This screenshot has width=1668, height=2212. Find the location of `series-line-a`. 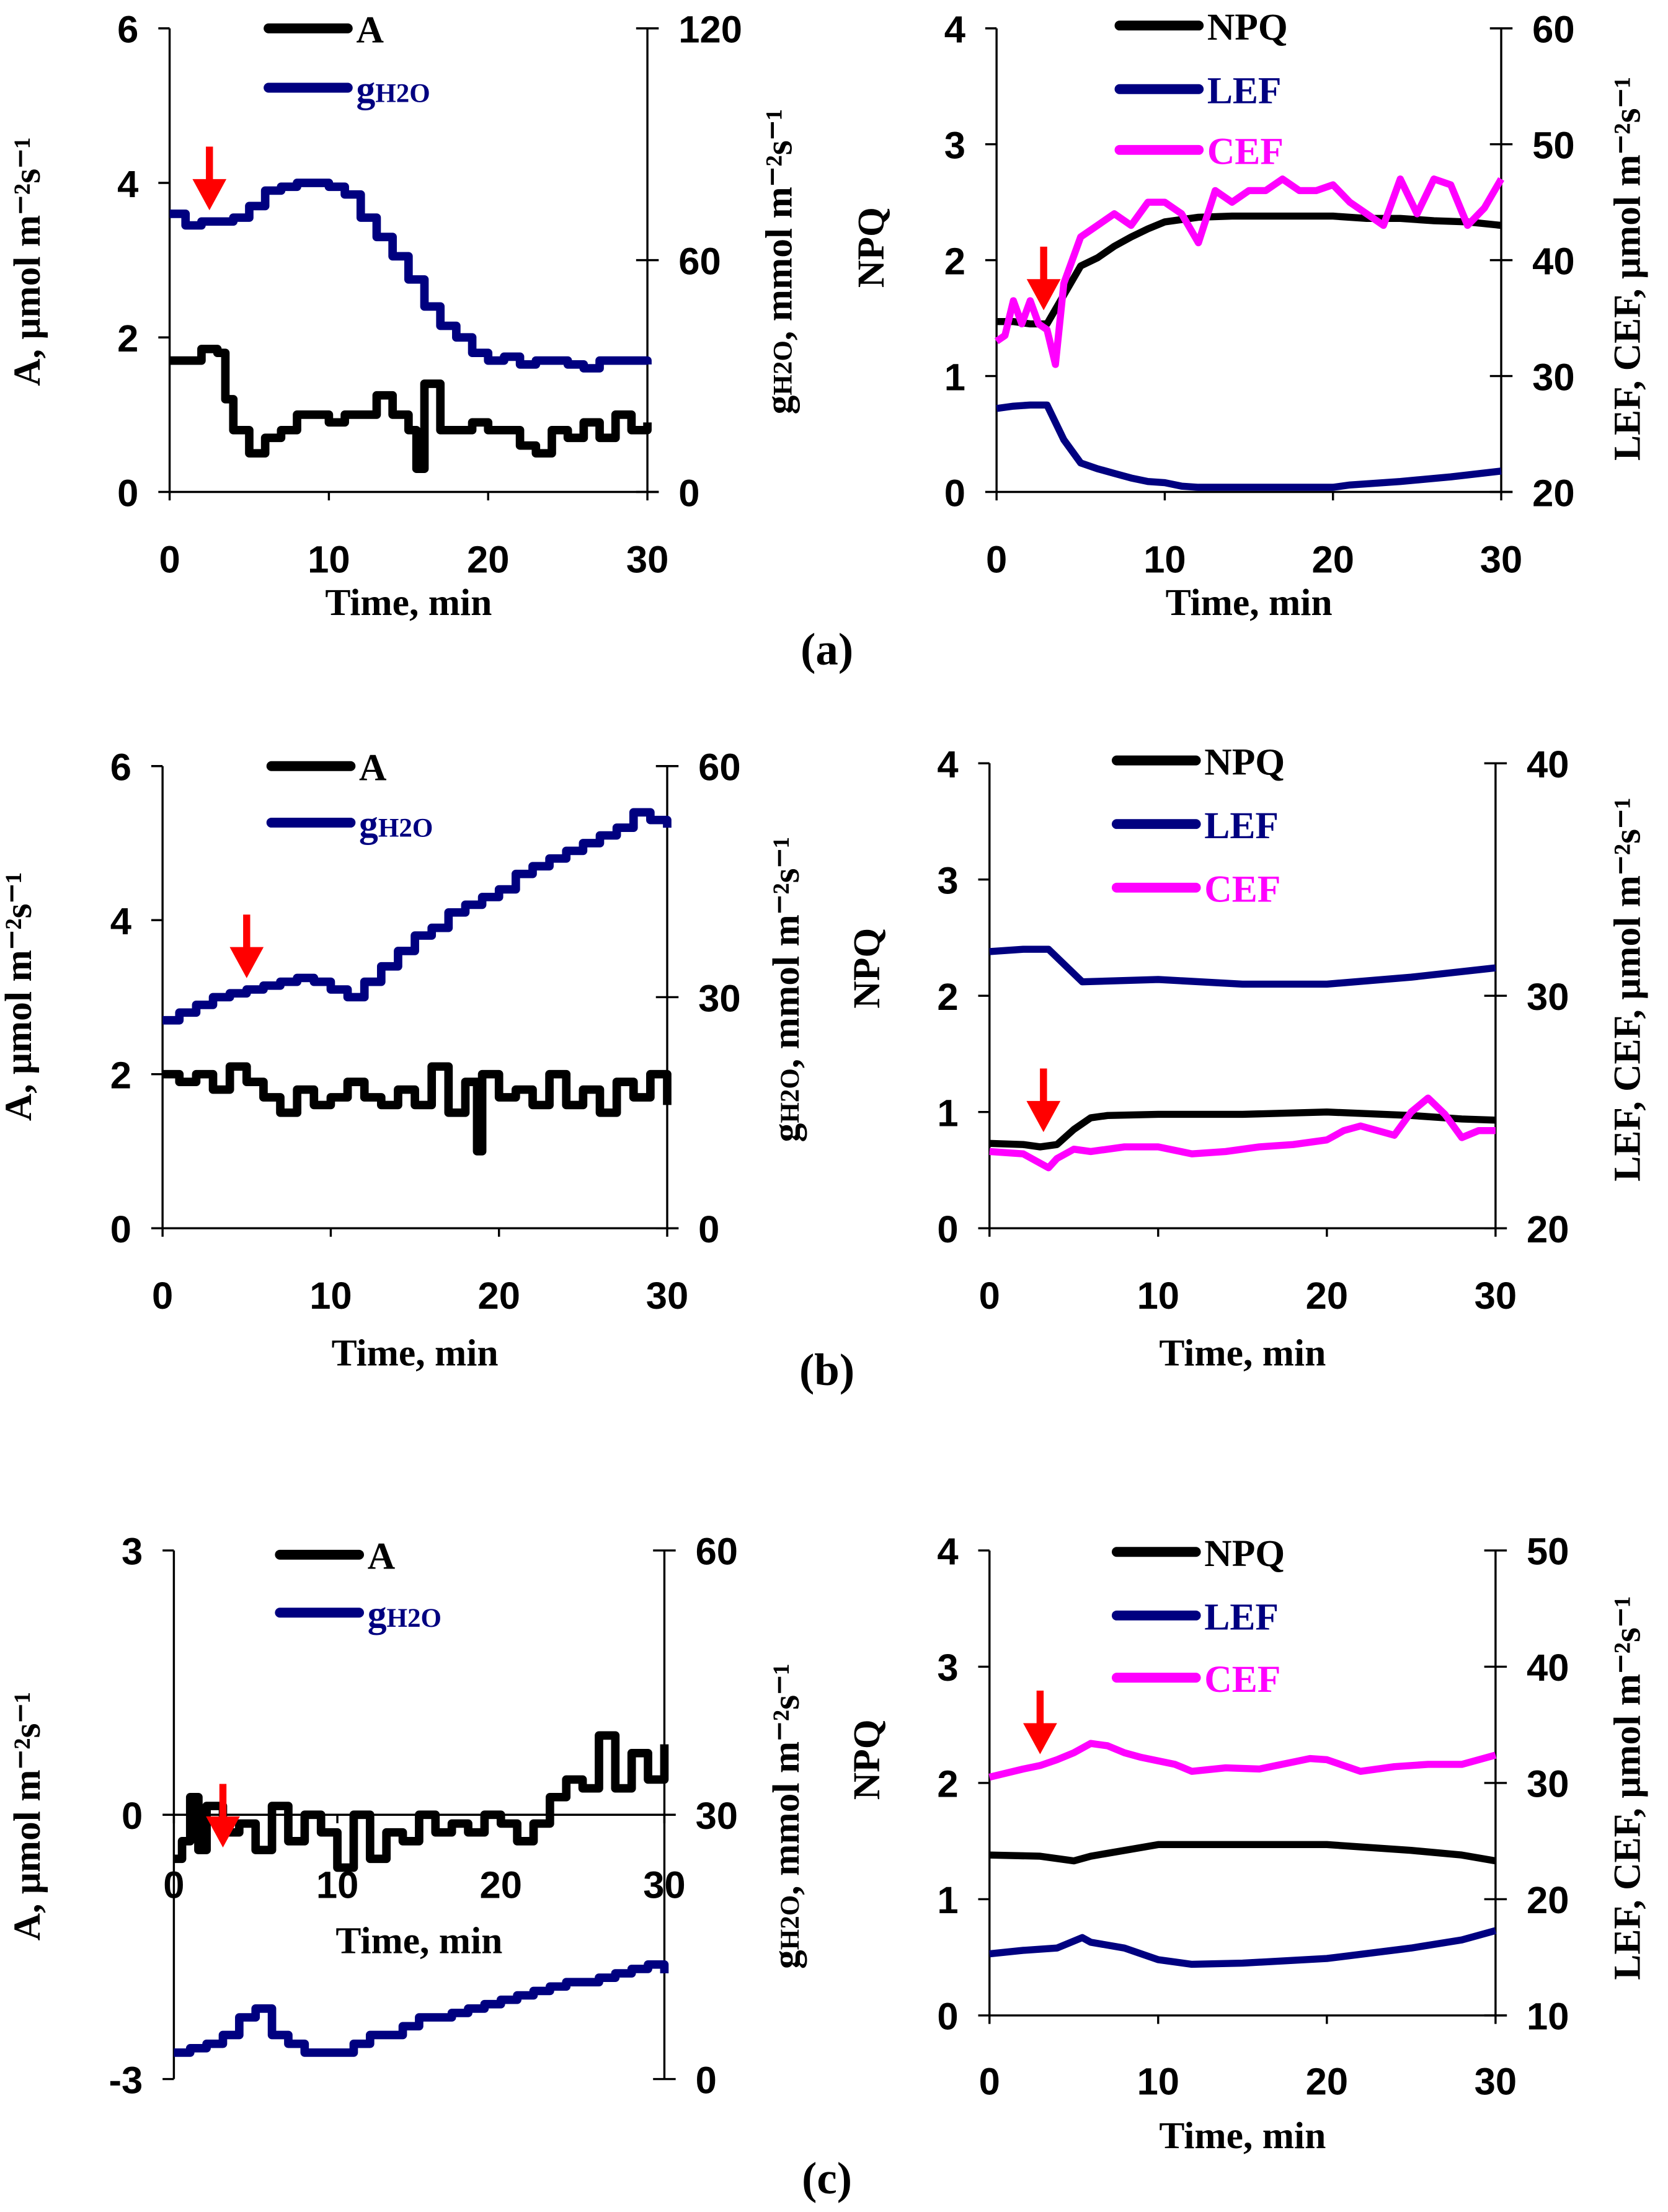

series-line-a is located at coordinates (410, 409).